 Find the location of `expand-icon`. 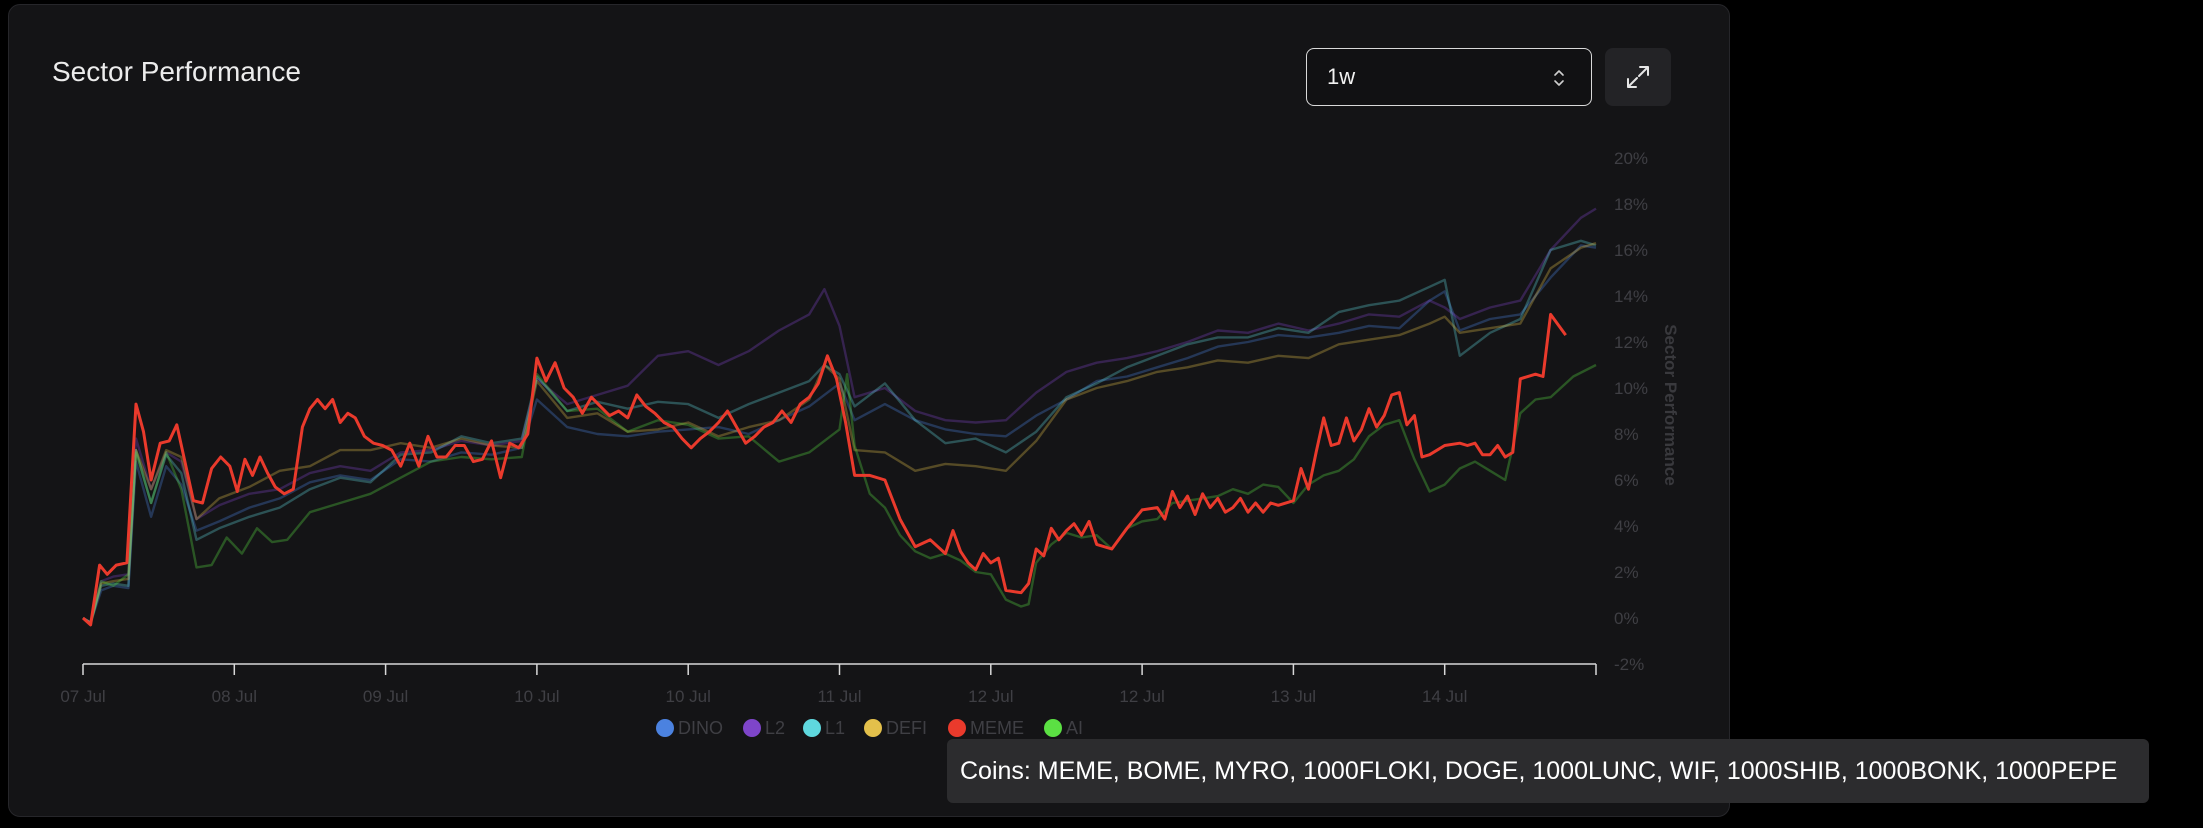

expand-icon is located at coordinates (1638, 77).